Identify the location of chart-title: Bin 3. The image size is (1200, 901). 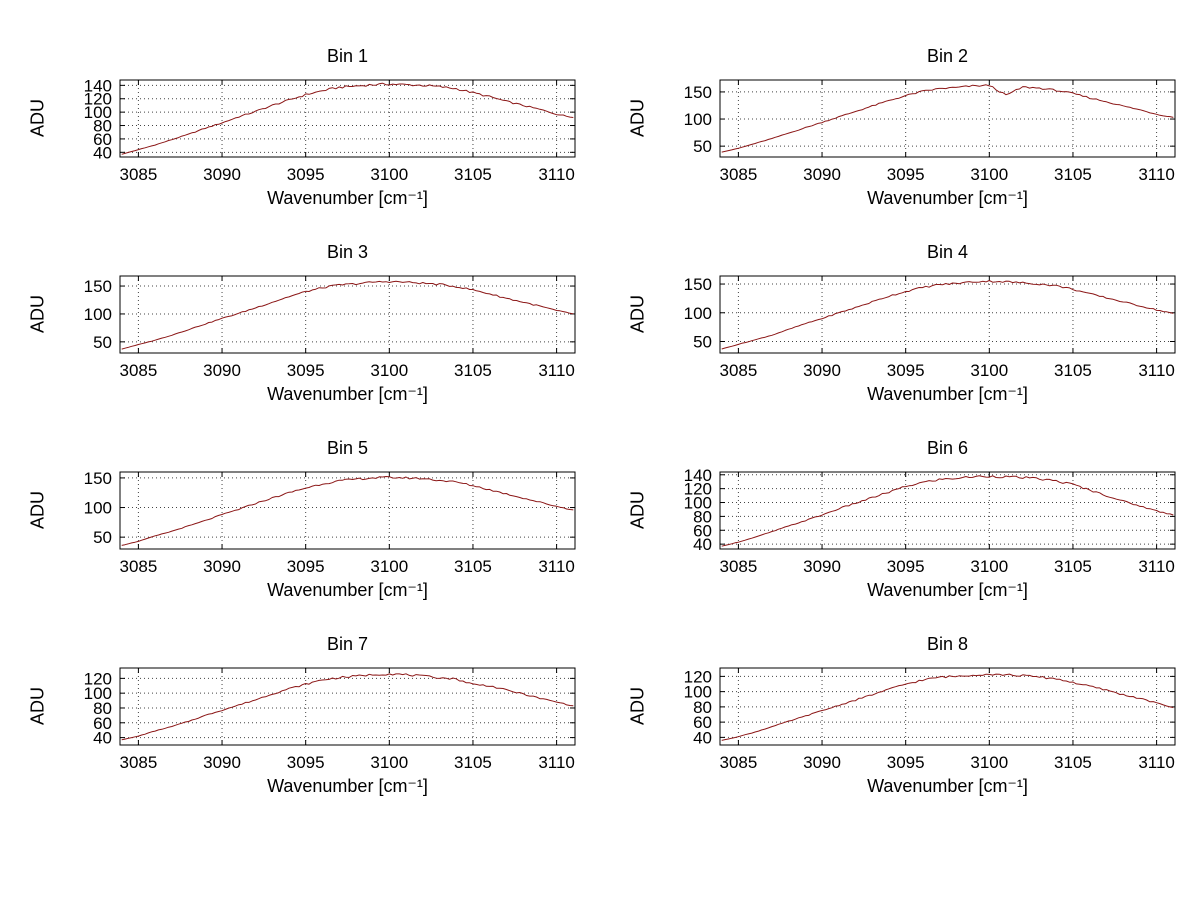
(347, 252).